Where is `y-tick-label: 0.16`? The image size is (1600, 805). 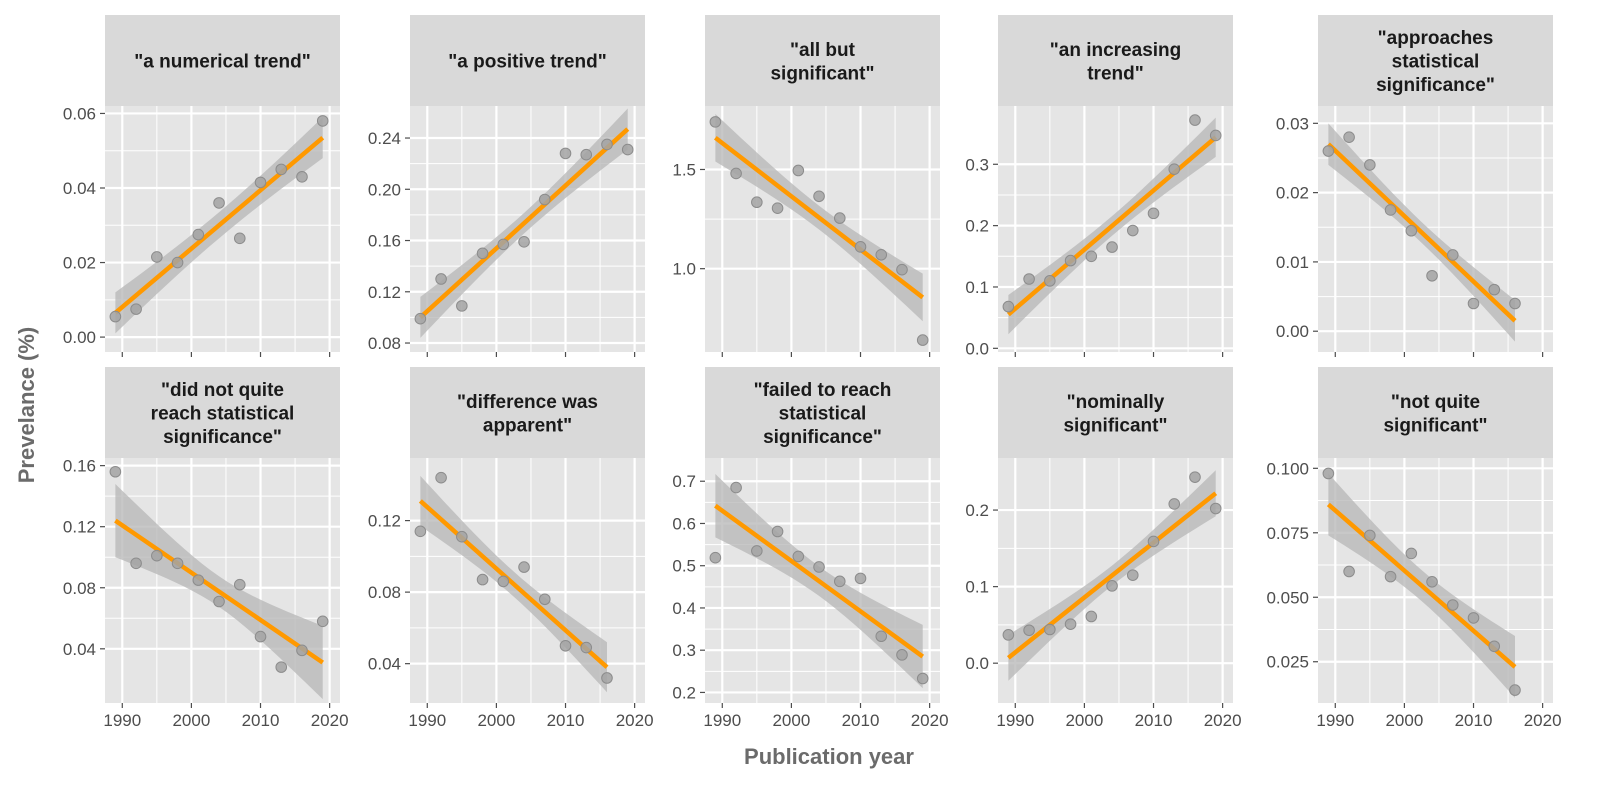
y-tick-label: 0.16 is located at coordinates (79, 466).